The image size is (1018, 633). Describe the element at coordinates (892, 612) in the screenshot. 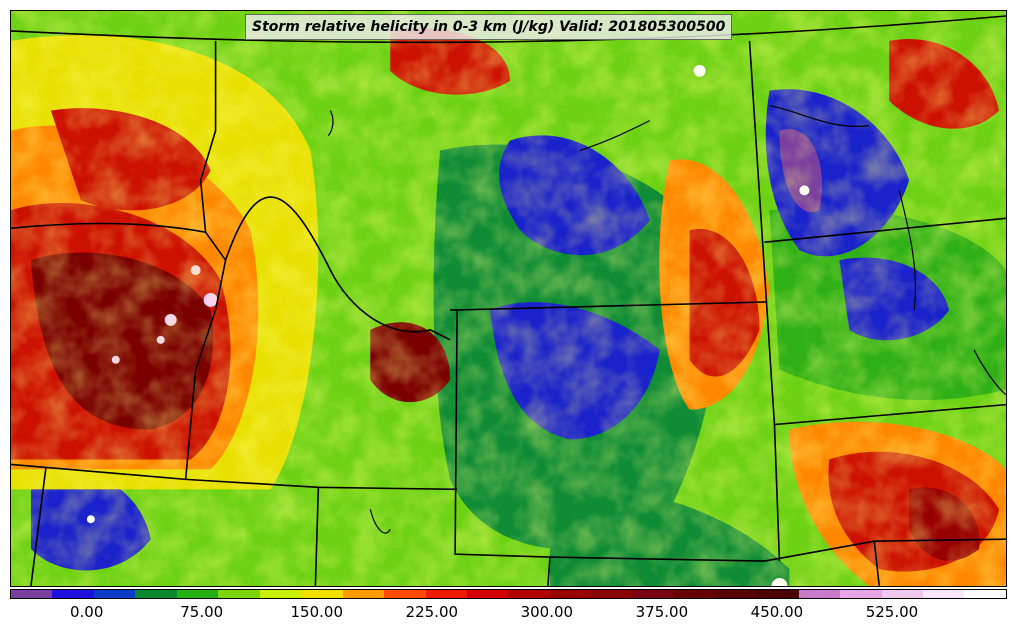

I see `colorbar-tick-label: 525.00` at that location.